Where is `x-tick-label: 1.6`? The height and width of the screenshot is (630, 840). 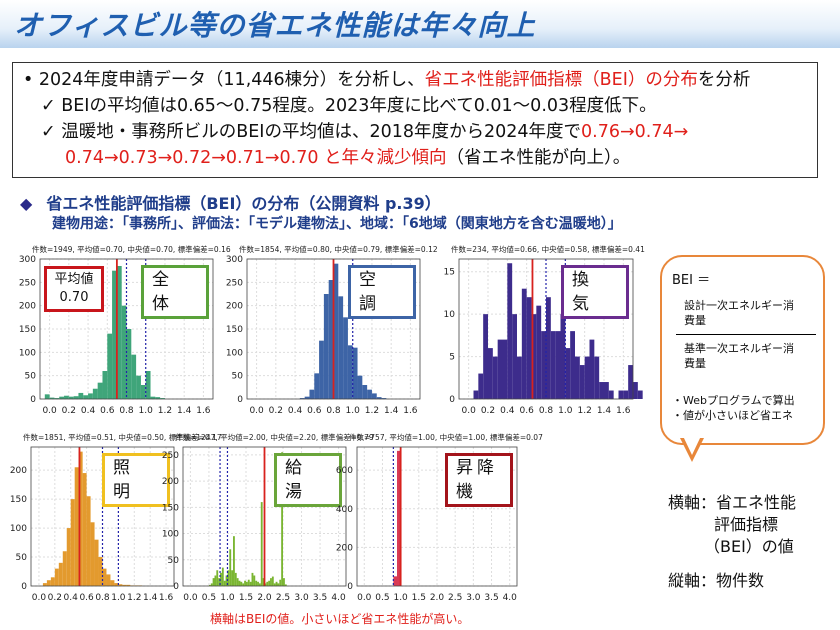
x-tick-label: 1.6 is located at coordinates (166, 598).